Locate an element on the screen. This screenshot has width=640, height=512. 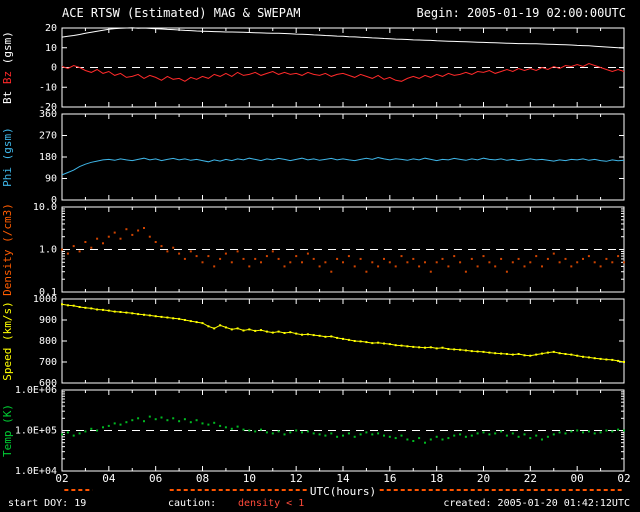
x-tick-label: 18 is located at coordinates (436, 478).